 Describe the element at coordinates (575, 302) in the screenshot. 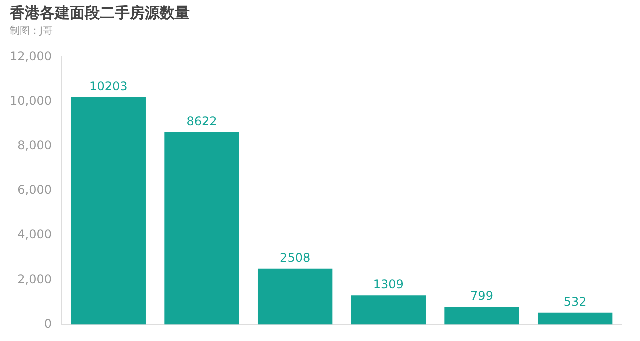

I see `data-label: 532` at that location.